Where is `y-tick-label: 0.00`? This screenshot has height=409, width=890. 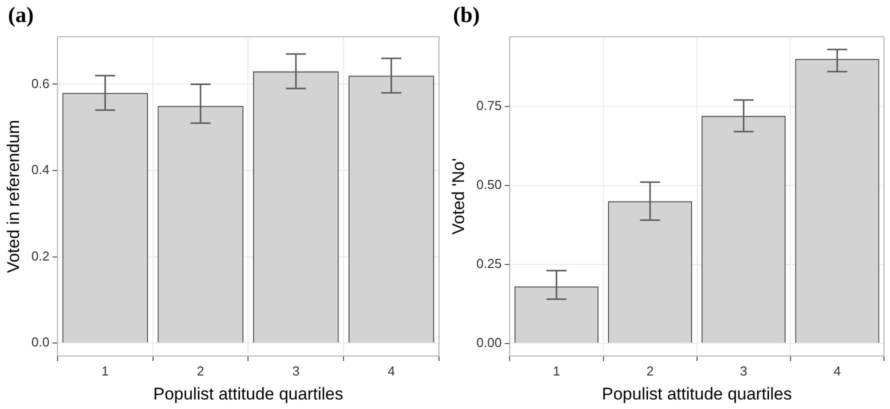
y-tick-label: 0.00 is located at coordinates (489, 342).